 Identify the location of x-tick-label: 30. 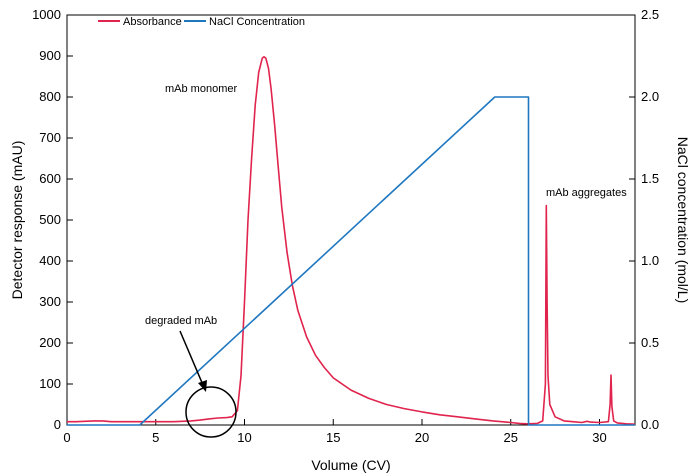
(599, 437).